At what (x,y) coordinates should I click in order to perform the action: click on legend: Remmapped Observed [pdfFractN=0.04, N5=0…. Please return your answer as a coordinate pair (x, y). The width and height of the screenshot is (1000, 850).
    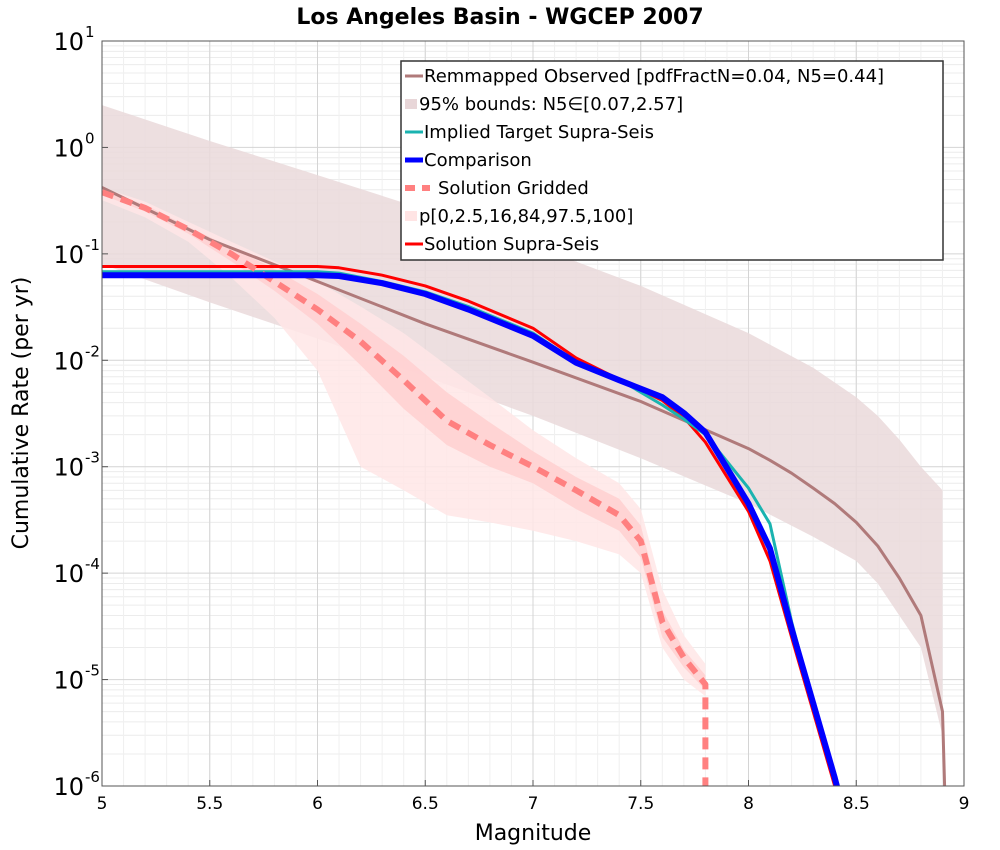
    Looking at the image, I should click on (672, 160).